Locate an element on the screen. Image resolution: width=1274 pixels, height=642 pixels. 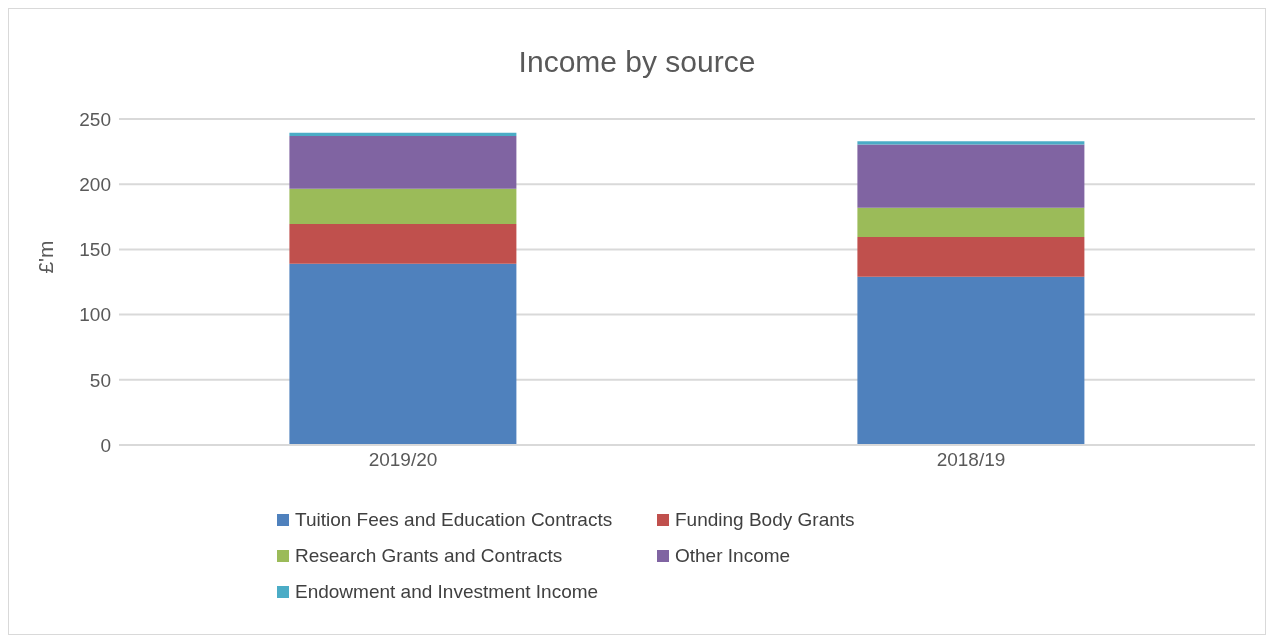
x-tick-label: 2019/20 is located at coordinates (403, 460).